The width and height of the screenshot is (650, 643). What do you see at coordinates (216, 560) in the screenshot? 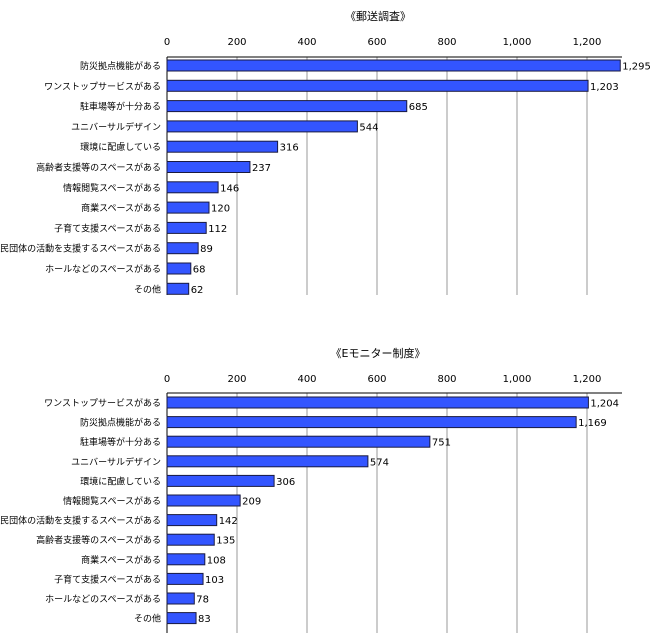
I see `data-label: 108` at bounding box center [216, 560].